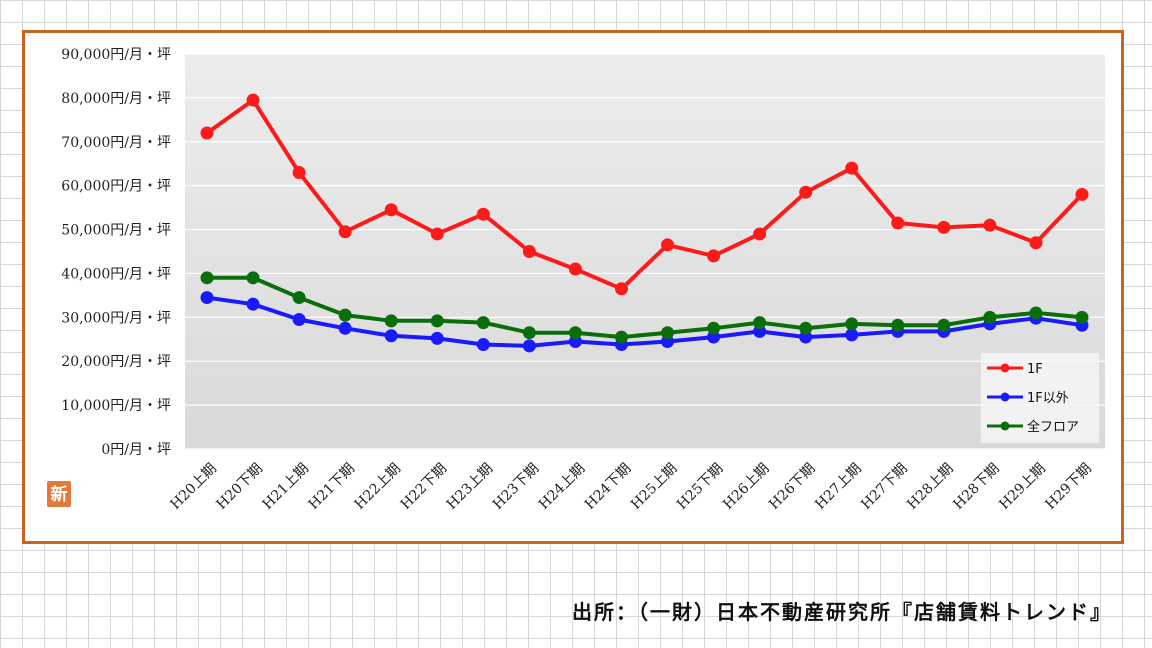  I want to click on x-tick-label: H25上期, so click(654, 487).